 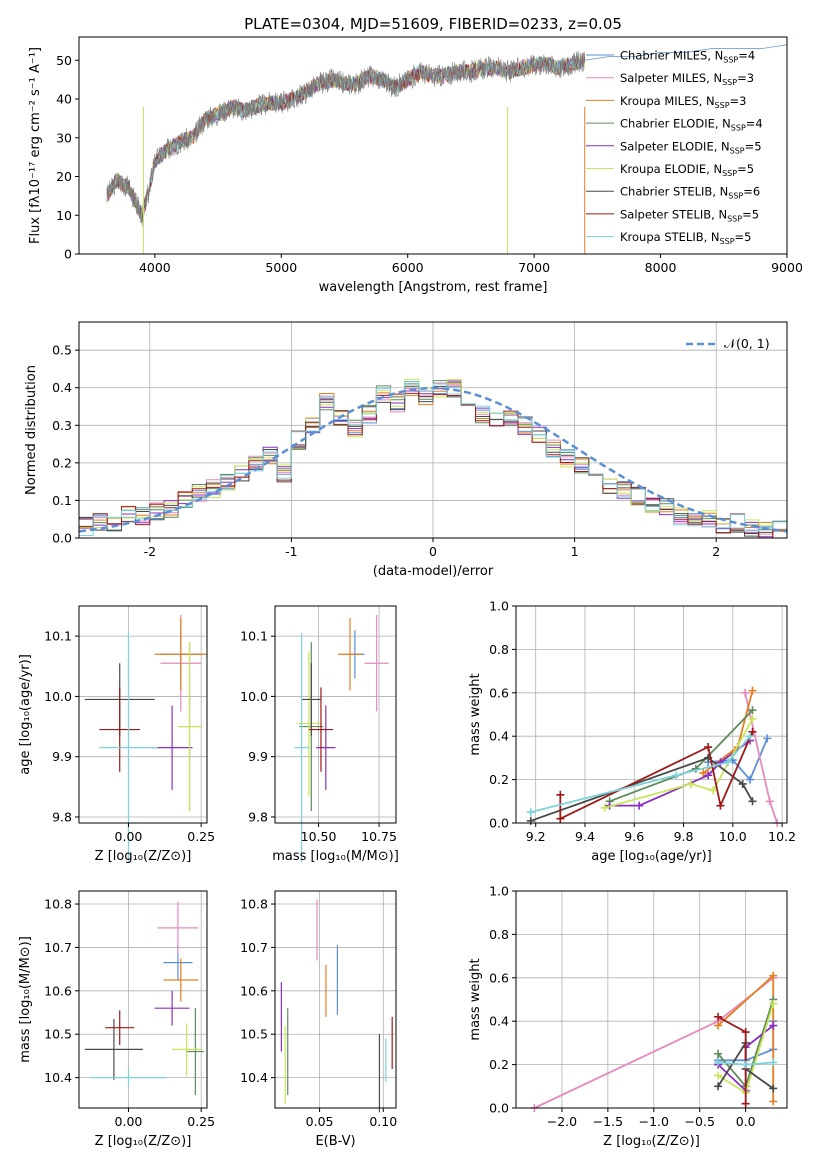 I want to click on normal-curve, so click(x=433, y=459).